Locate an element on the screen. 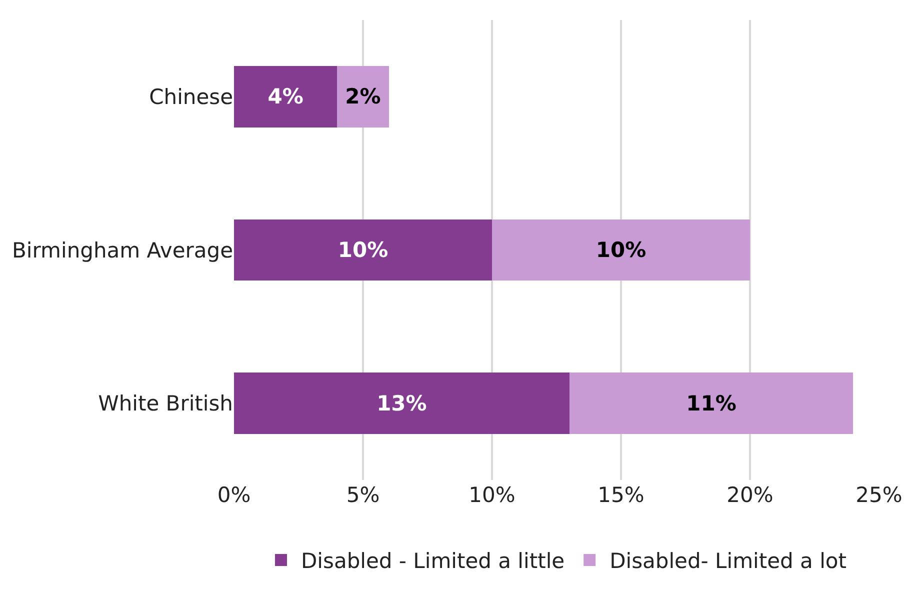 The image size is (919, 593). data-label: 11% is located at coordinates (711, 403).